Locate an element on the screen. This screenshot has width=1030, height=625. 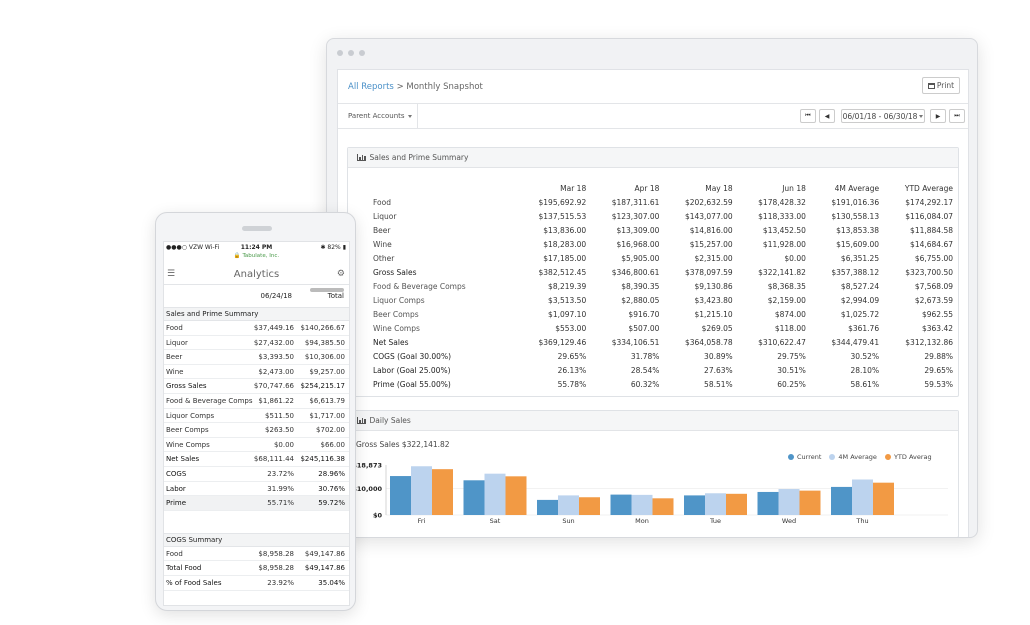
filter-icon: ⚙ is located at coordinates (340, 274).